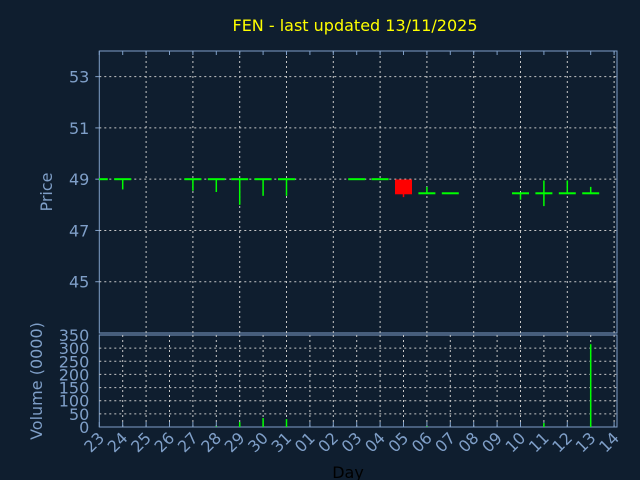  What do you see at coordinates (349, 192) in the screenshot?
I see `candles` at bounding box center [349, 192].